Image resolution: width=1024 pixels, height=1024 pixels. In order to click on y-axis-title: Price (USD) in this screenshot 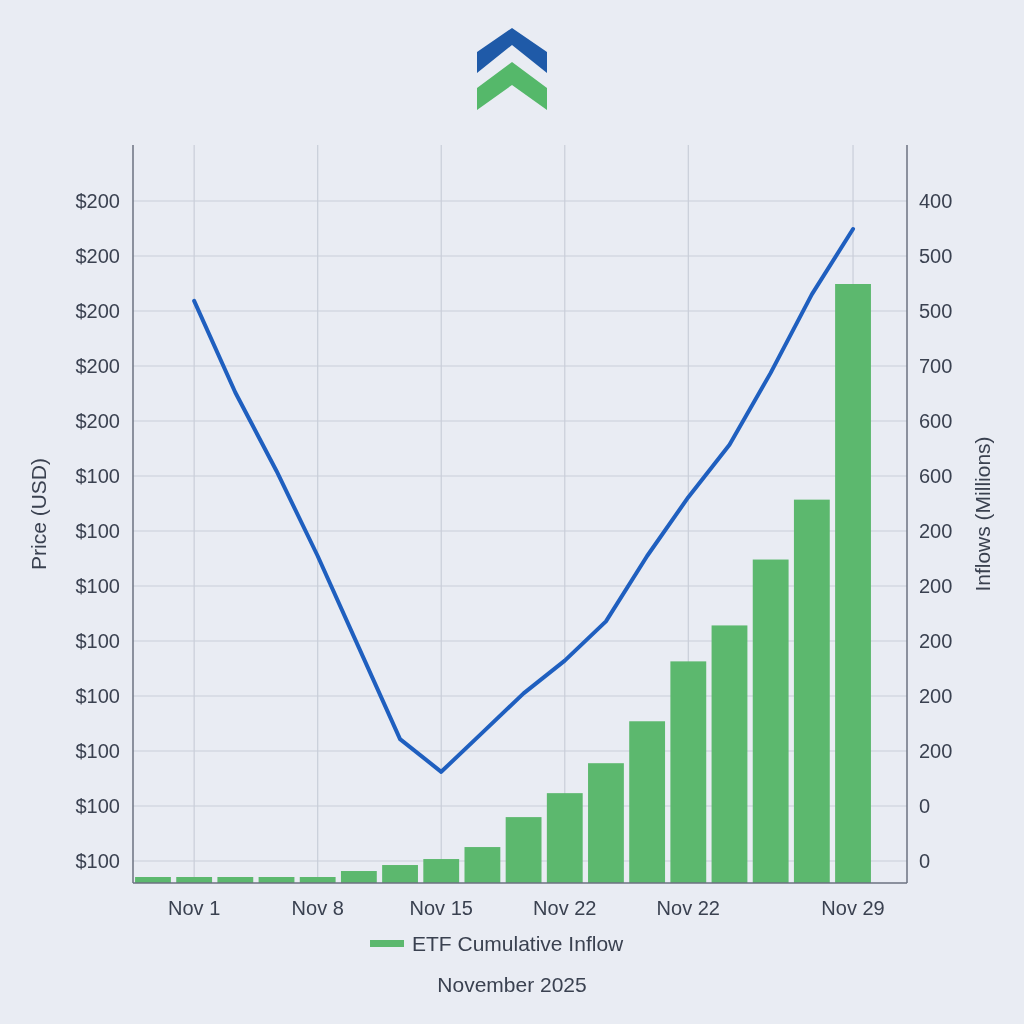, I will do `click(38, 514)`.